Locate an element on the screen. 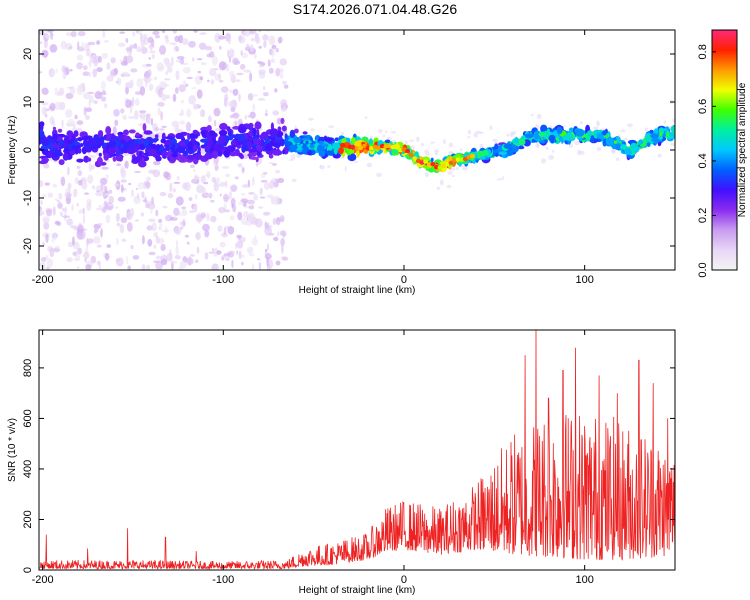 This screenshot has height=600, width=750. snr-y-axis-label: SNR (10 * v/v) is located at coordinates (12, 450).